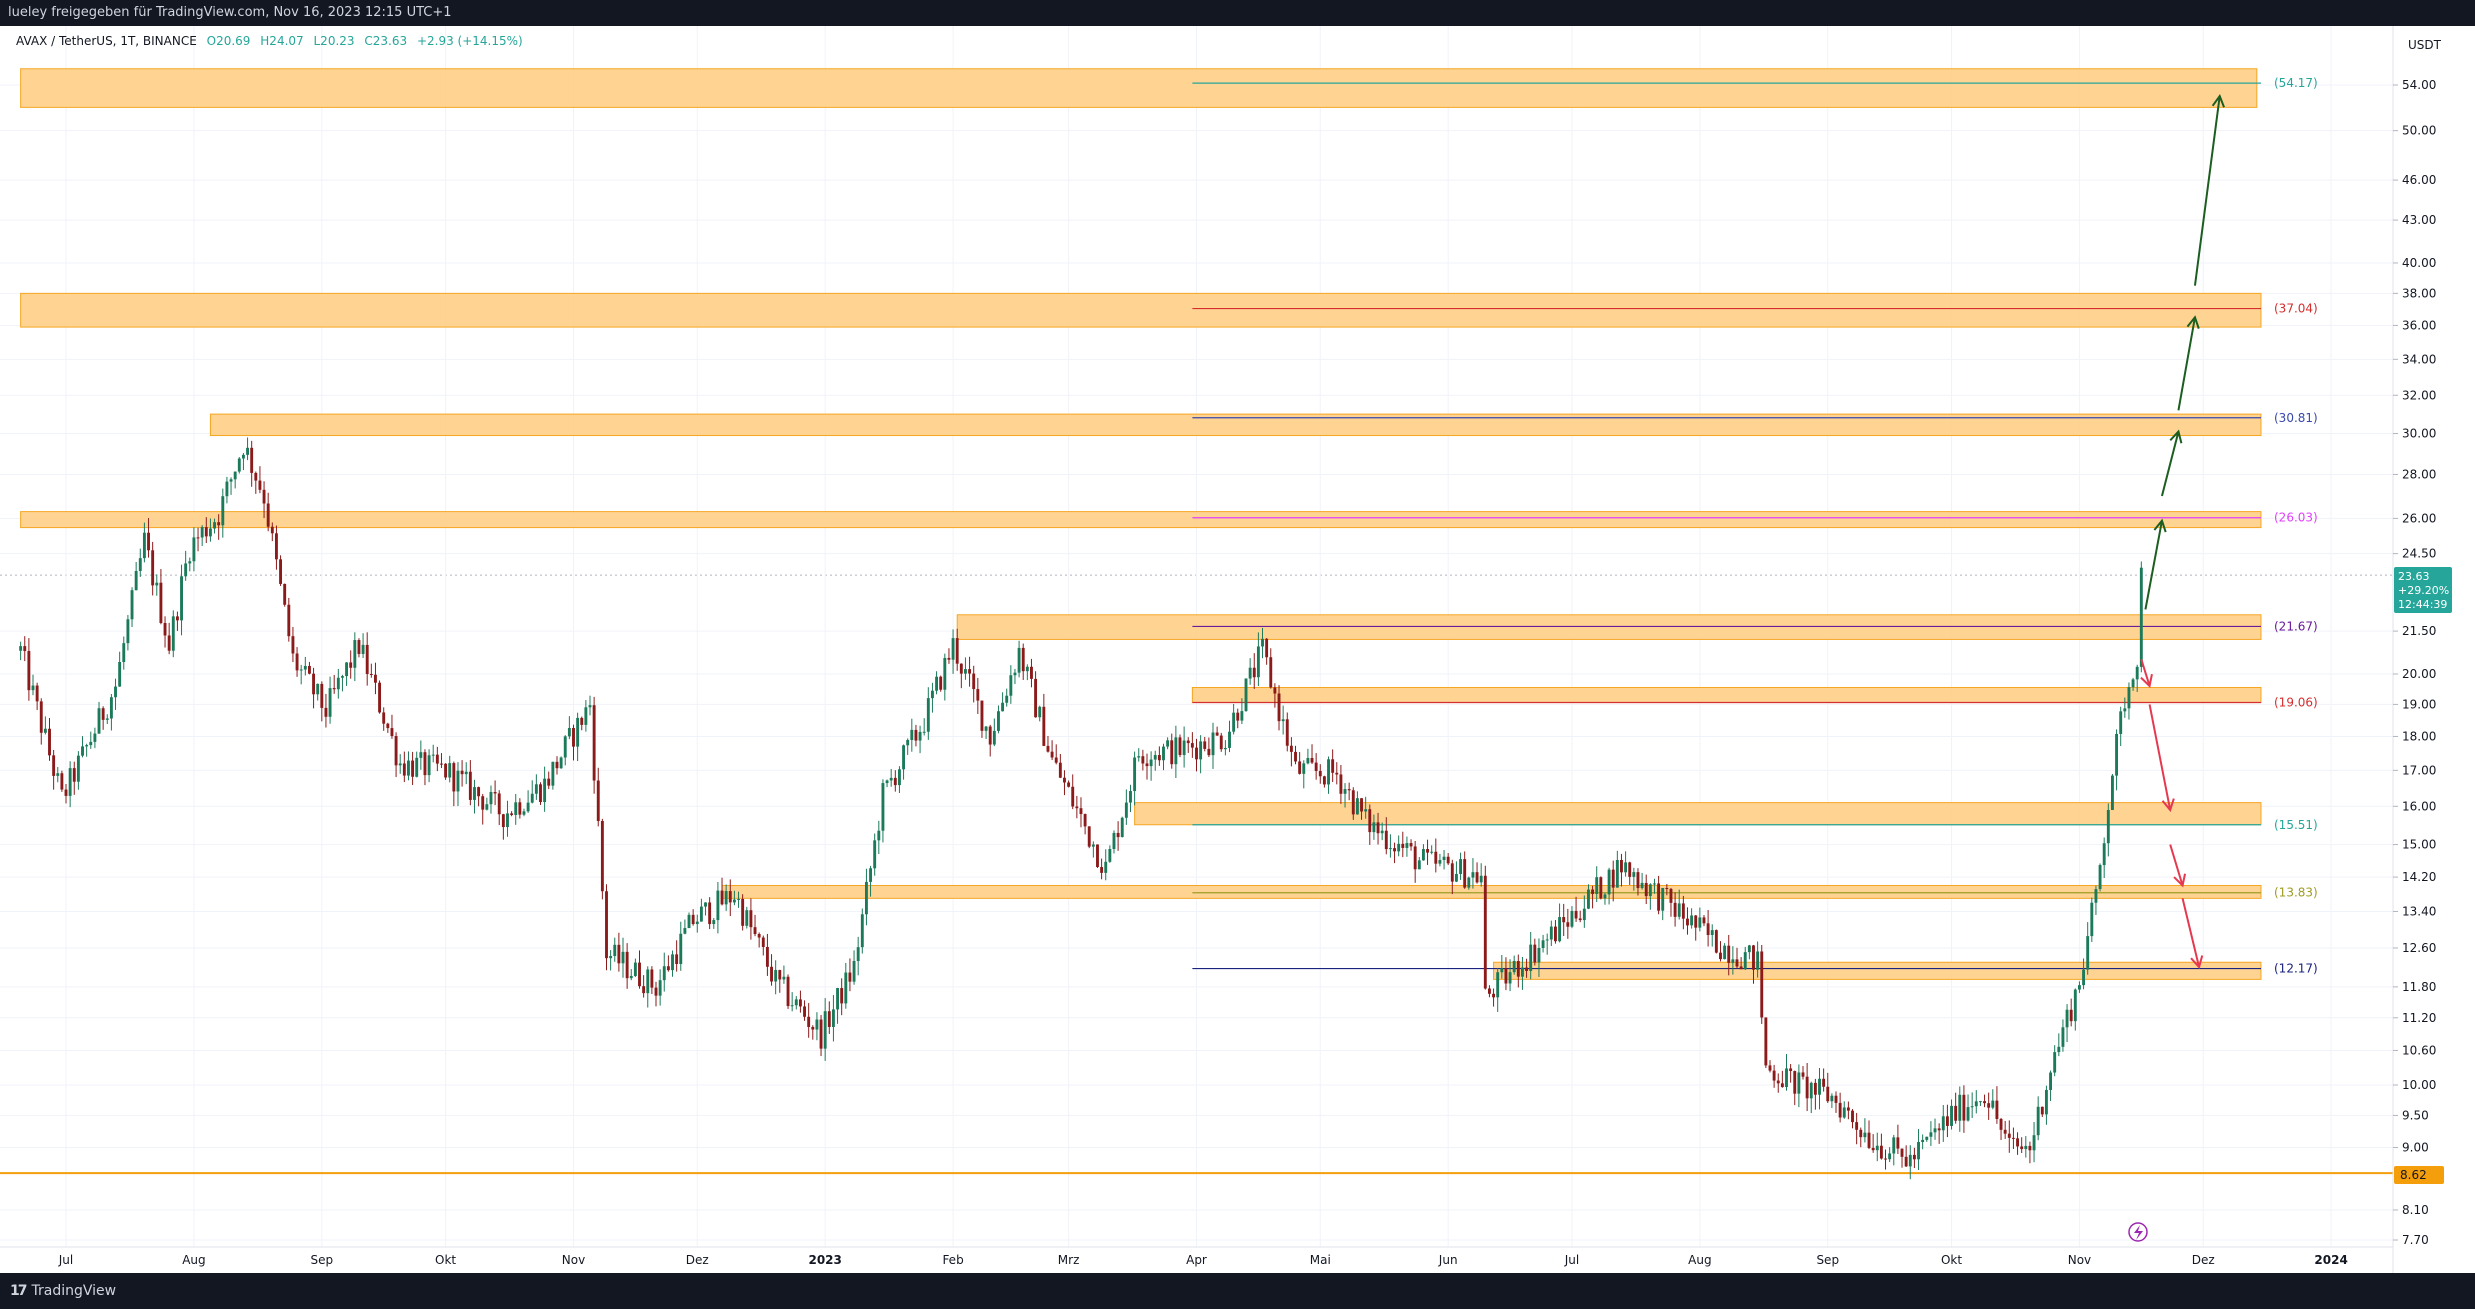 The image size is (2475, 1309). I want to click on price-tick-label: 9.50, so click(2415, 1115).